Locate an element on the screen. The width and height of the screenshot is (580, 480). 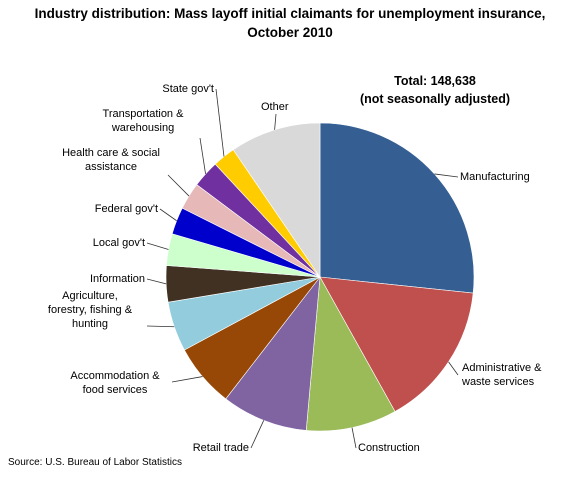
slice-label-1: Administrative & waste services is located at coordinates (501, 375).